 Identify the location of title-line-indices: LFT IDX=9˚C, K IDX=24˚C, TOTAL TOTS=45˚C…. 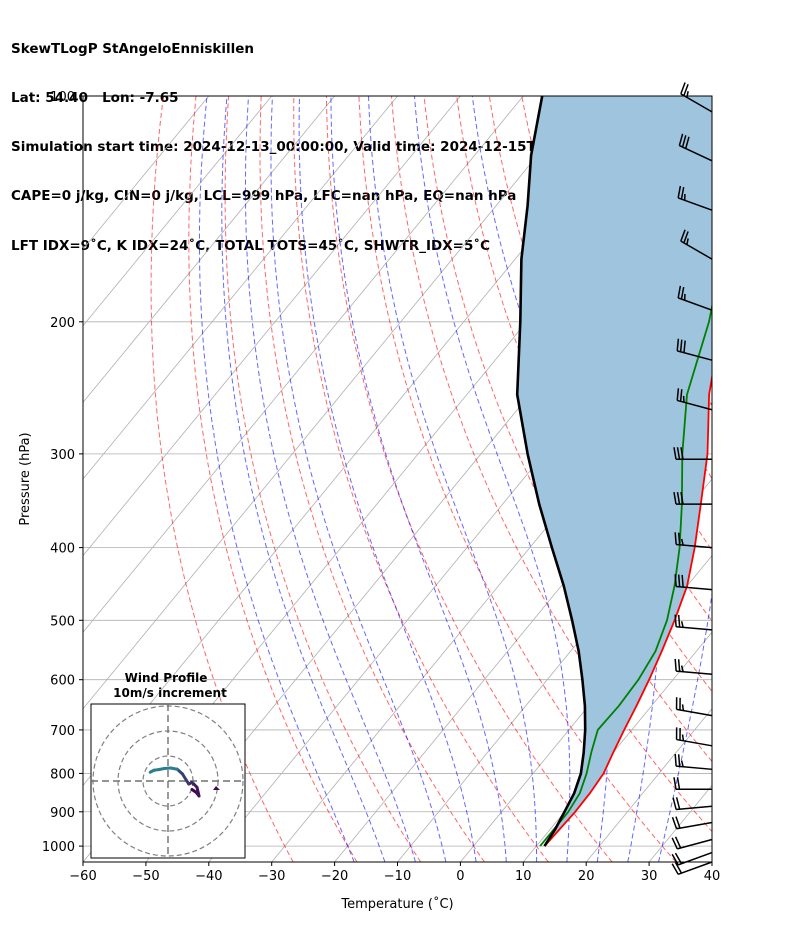
(251, 245).